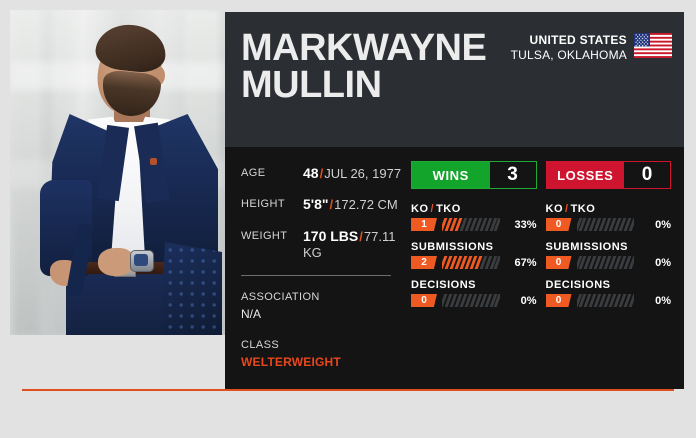  Describe the element at coordinates (348, 390) in the screenshot. I see `bottom-accent-rule` at that location.